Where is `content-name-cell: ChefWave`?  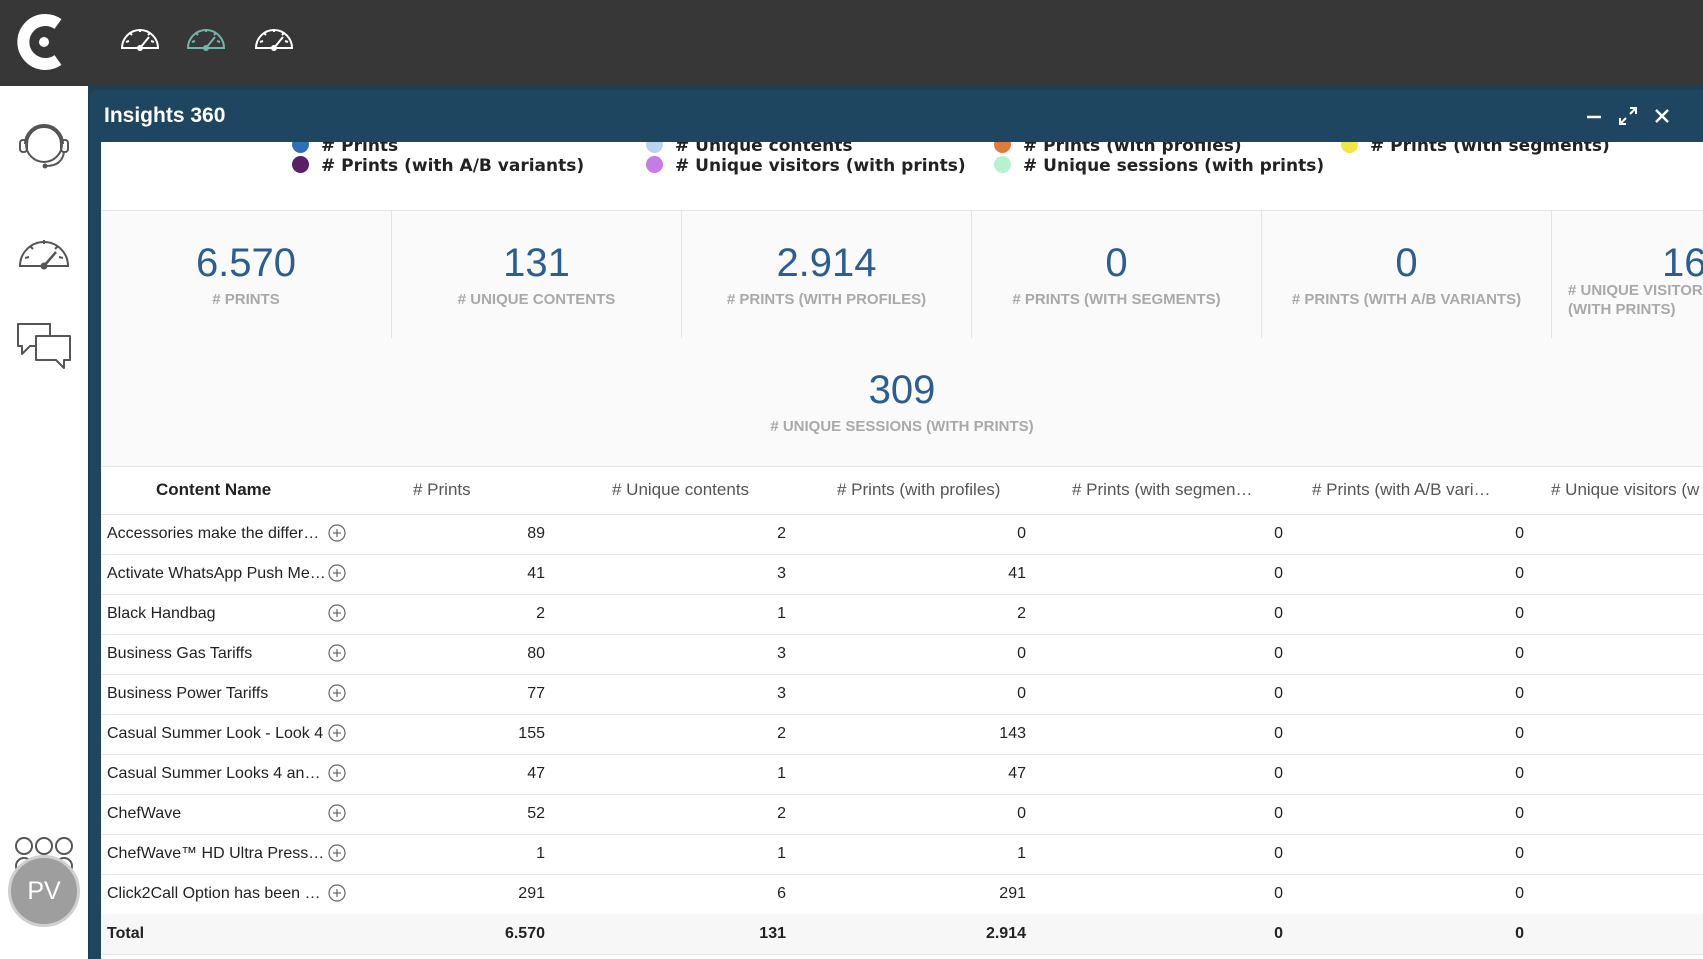
content-name-cell: ChefWave is located at coordinates (144, 813).